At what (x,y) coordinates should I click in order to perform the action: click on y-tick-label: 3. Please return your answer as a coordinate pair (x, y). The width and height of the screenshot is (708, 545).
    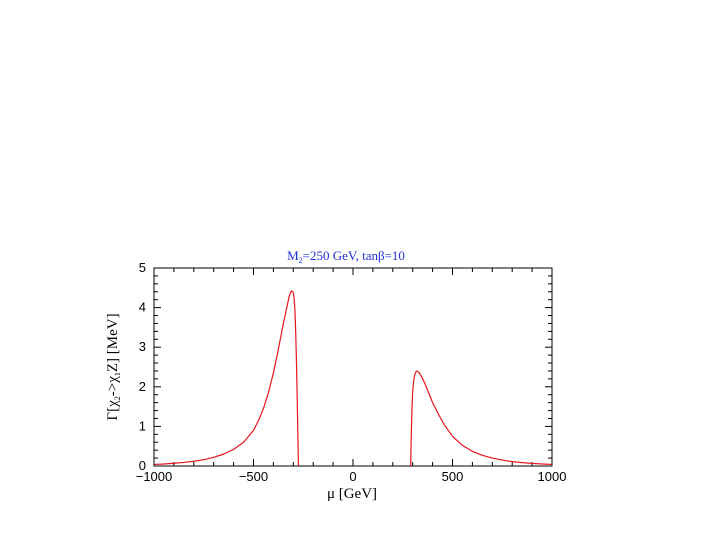
    Looking at the image, I should click on (142, 346).